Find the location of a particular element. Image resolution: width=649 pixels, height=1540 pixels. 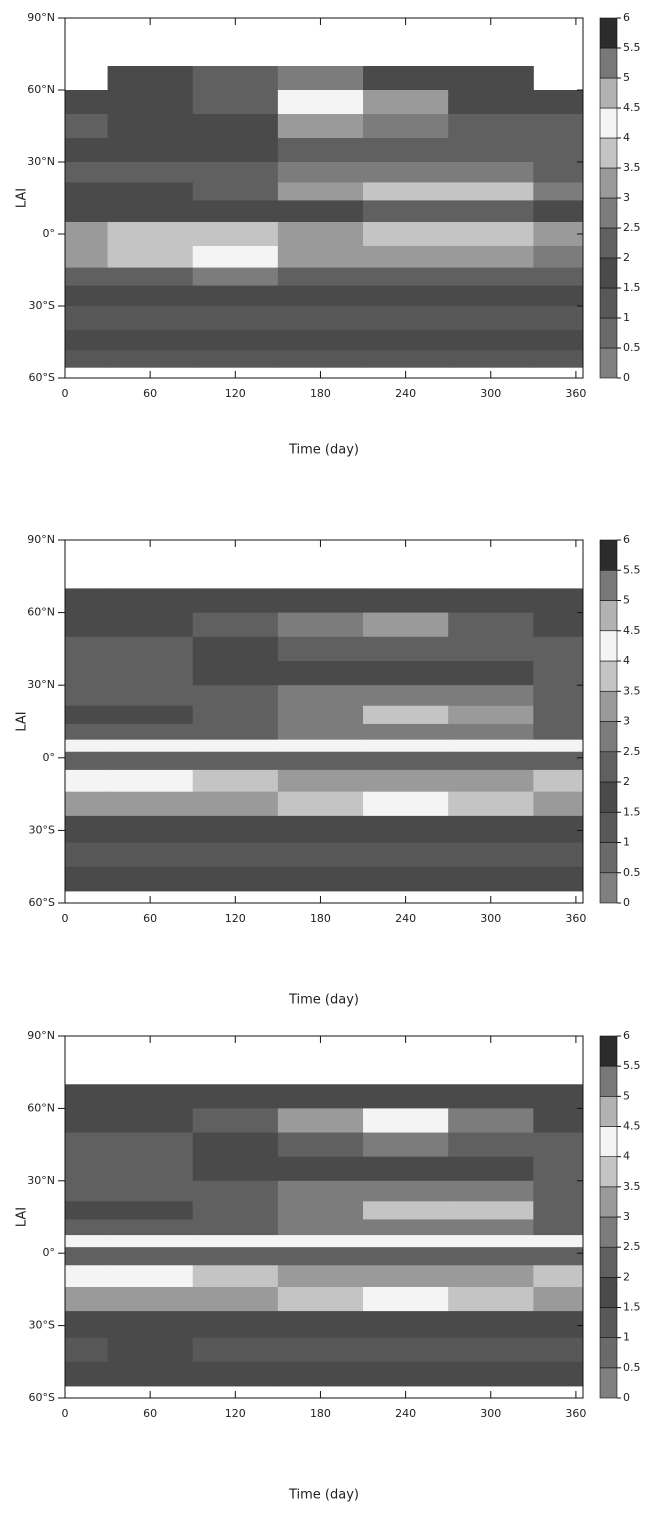

y-tick-label: 60°S is located at coordinates (42, 902).